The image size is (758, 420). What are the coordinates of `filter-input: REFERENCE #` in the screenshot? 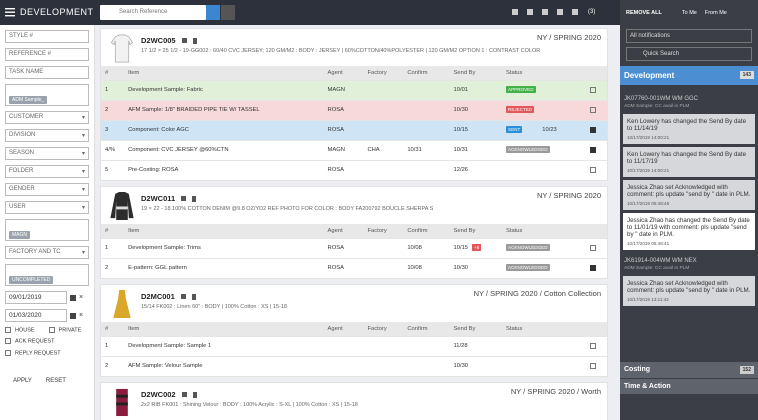 It's located at (47, 54).